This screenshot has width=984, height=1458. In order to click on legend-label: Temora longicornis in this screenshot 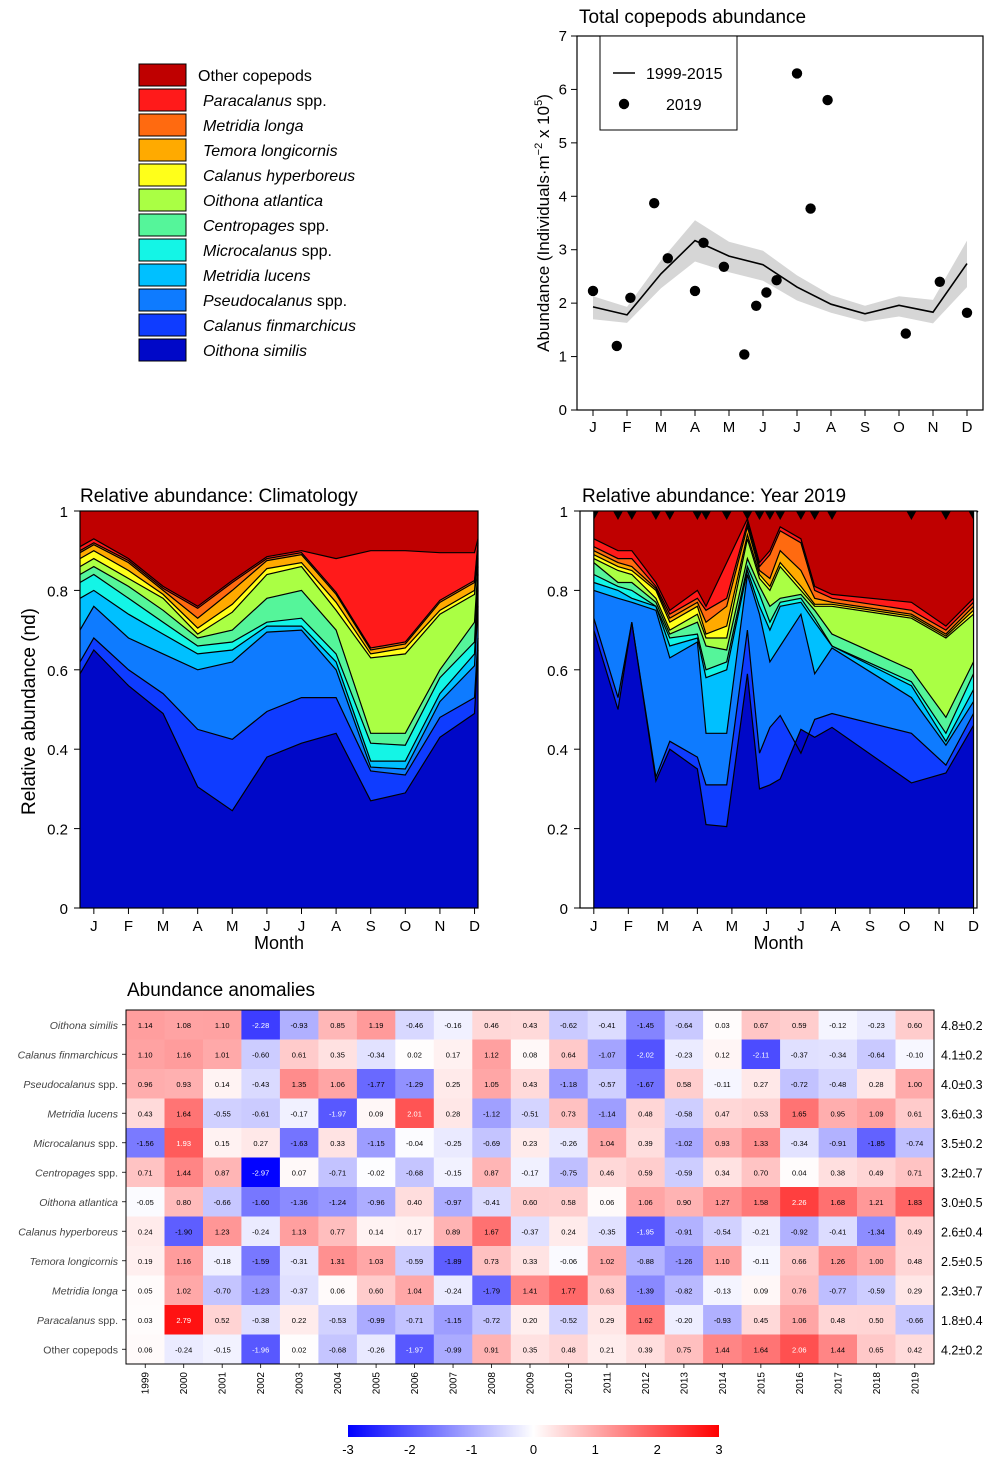, I will do `click(270, 151)`.